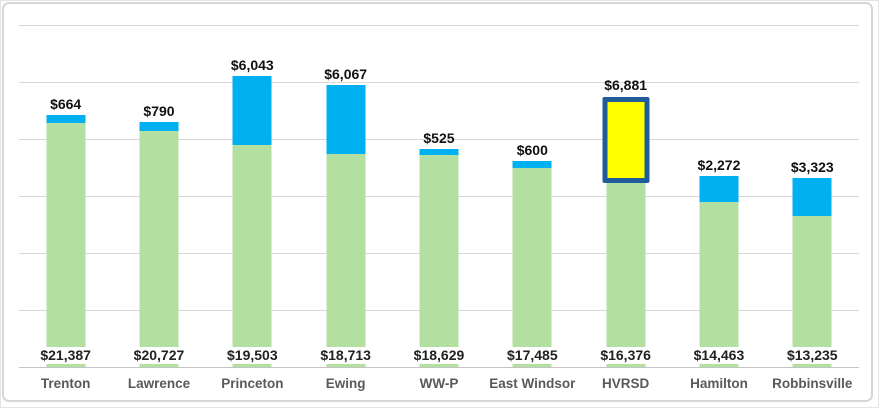 This screenshot has height=408, width=879. What do you see at coordinates (812, 355) in the screenshot?
I see `base-value-label: $13,235` at bounding box center [812, 355].